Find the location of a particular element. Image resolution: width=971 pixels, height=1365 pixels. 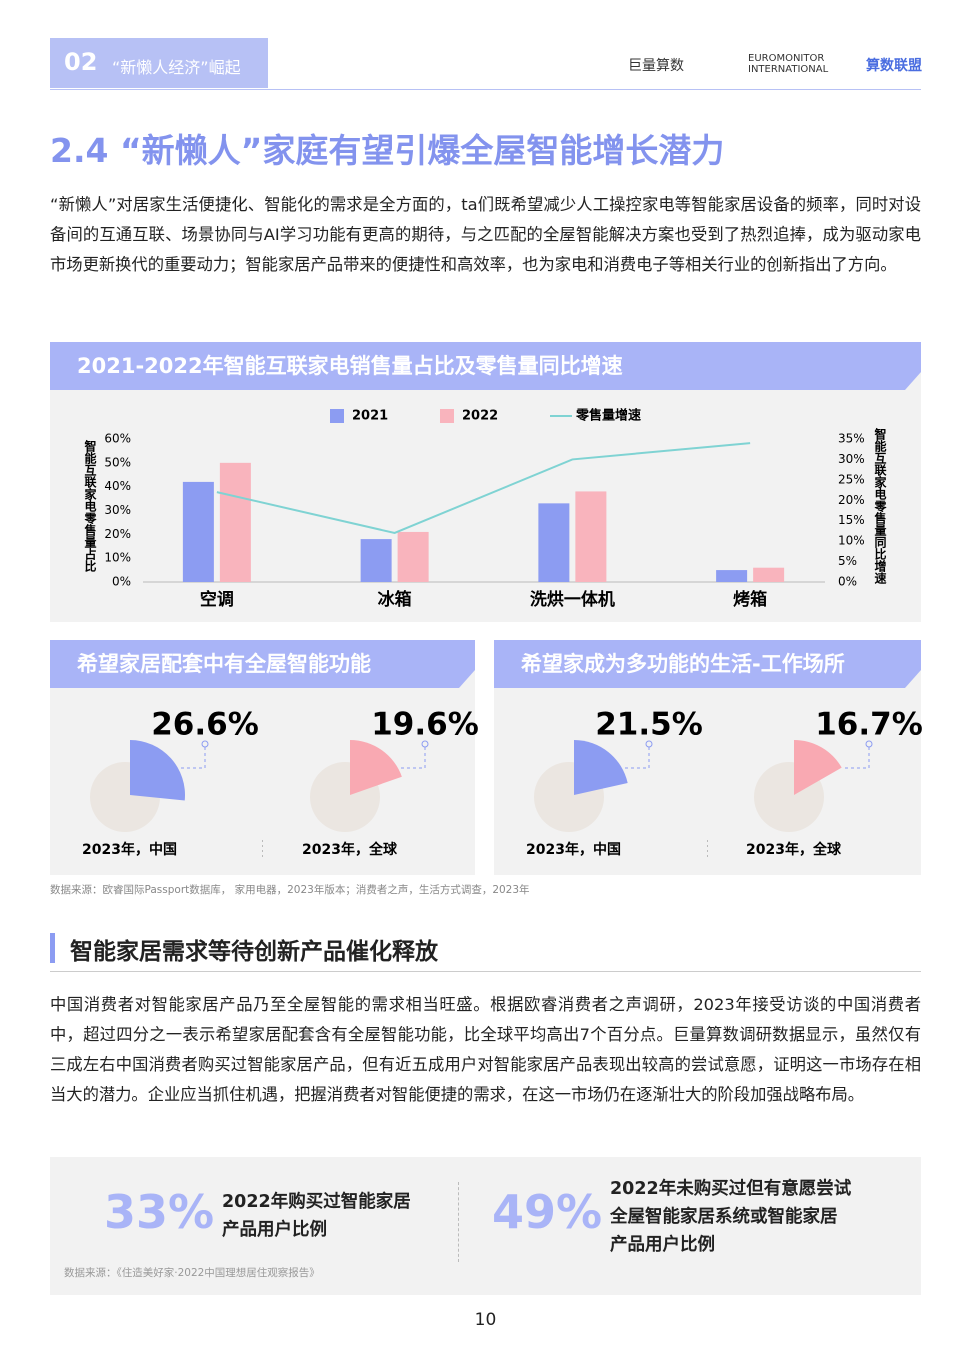

y2-axis-title: 智能互联家电零售量同比增速 is located at coordinates (880, 506).